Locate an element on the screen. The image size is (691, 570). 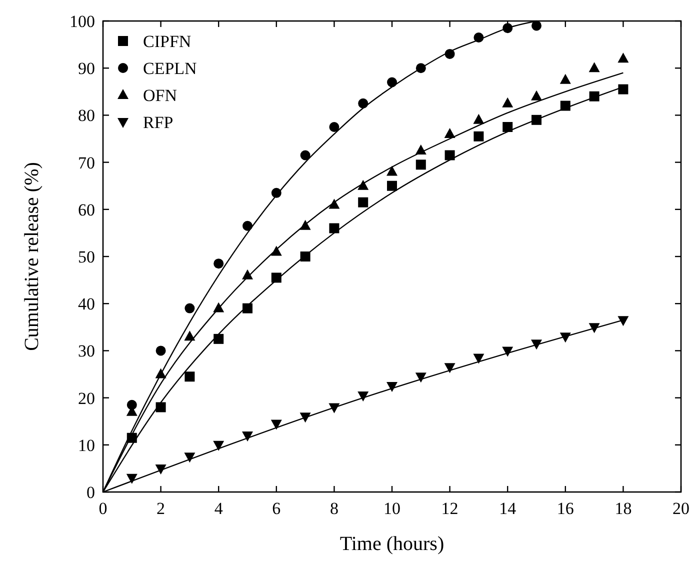
x-tick-label: 16 is located at coordinates (565, 508).